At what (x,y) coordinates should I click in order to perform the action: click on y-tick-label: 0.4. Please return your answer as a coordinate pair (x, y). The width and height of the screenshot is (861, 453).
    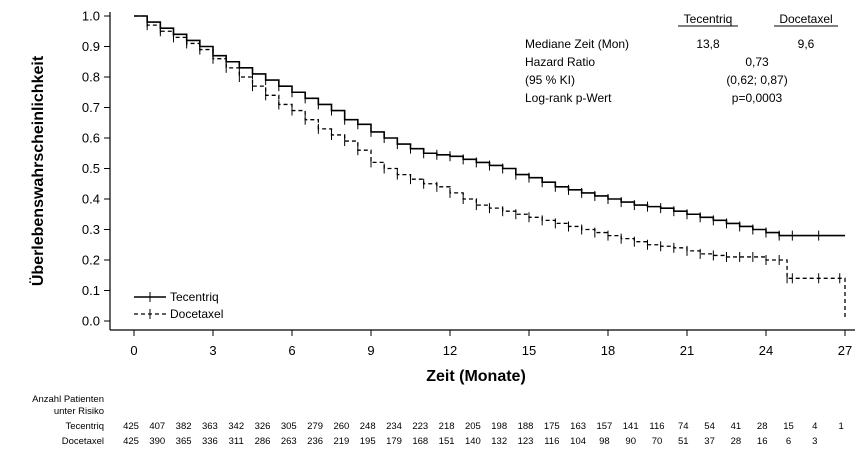
    Looking at the image, I should click on (91, 199).